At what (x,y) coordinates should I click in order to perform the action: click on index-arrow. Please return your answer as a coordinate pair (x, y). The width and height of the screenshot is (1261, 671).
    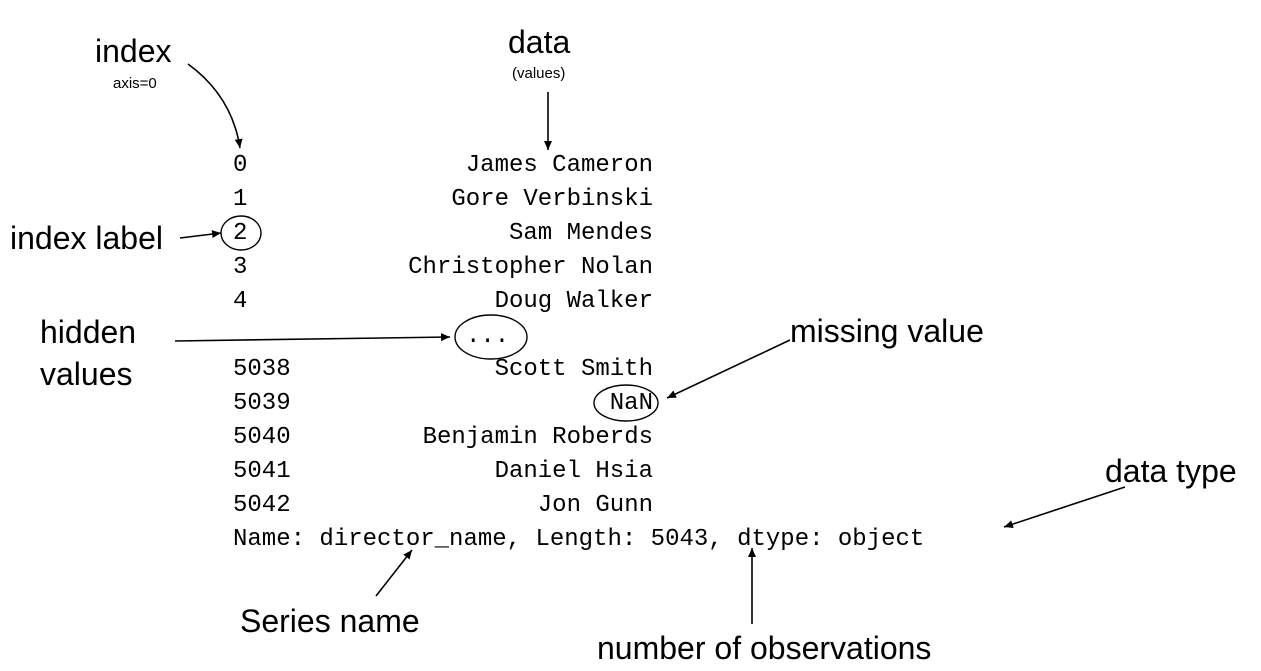
    Looking at the image, I should click on (215, 106).